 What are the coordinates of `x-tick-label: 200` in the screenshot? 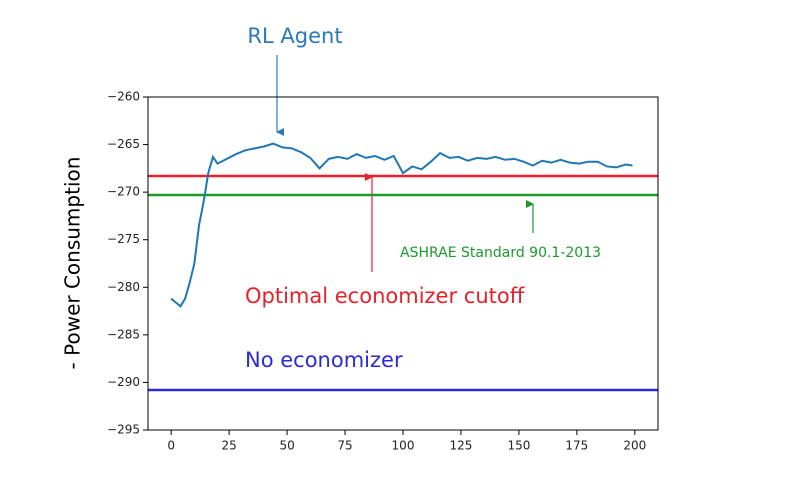 It's located at (634, 446).